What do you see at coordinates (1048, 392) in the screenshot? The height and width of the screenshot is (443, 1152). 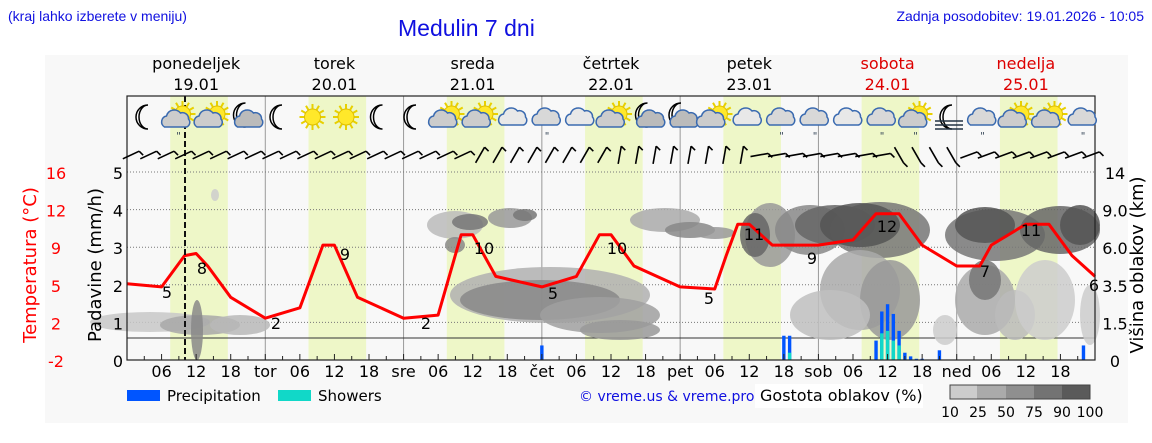 I see `cloud-density-swatch` at bounding box center [1048, 392].